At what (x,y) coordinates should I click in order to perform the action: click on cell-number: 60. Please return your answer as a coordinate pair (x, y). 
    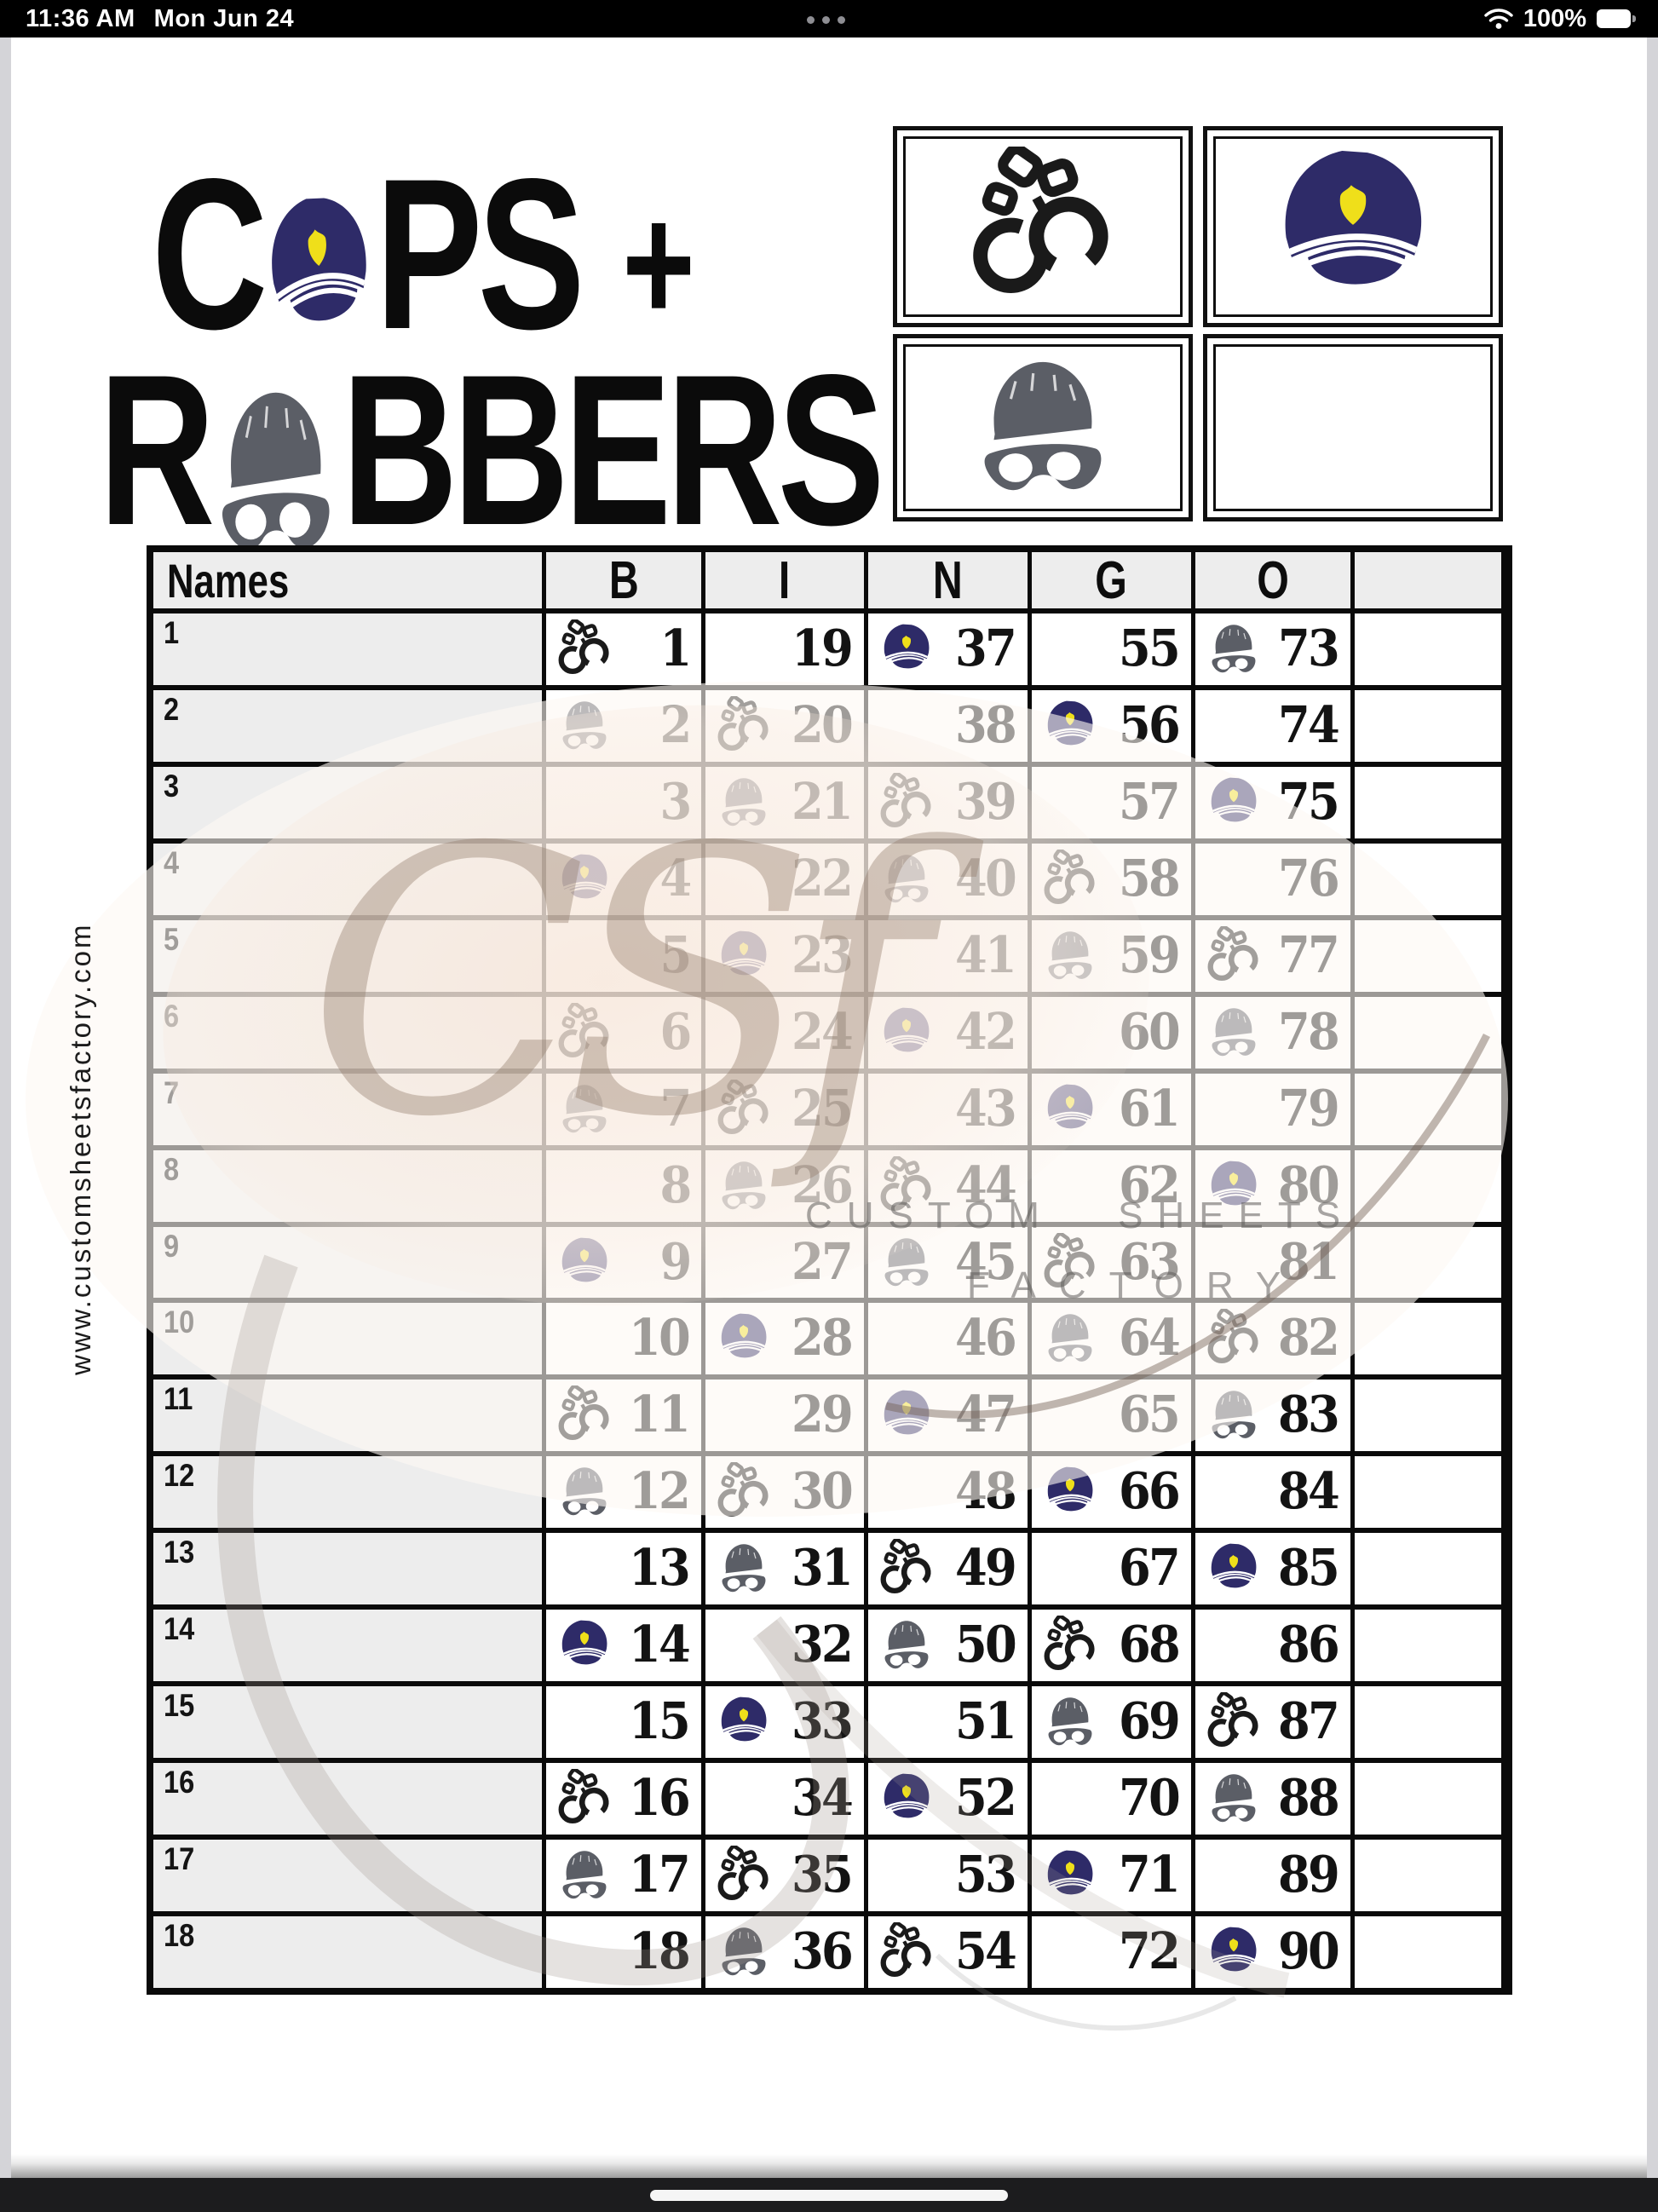
    Looking at the image, I should click on (1149, 1031).